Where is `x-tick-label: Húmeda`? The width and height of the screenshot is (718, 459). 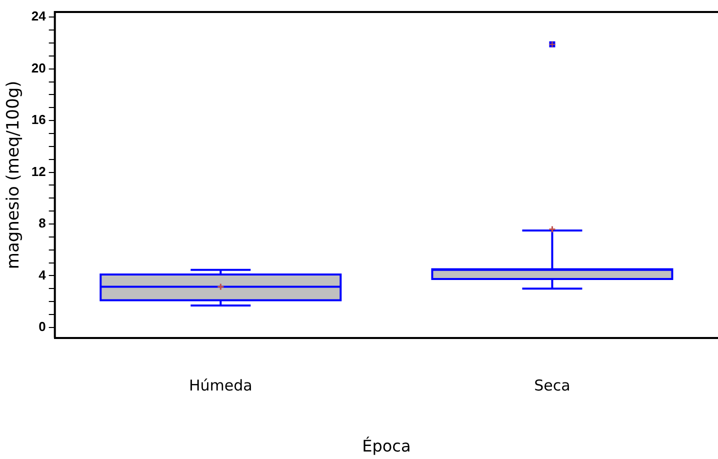 x-tick-label: Húmeda is located at coordinates (220, 385).